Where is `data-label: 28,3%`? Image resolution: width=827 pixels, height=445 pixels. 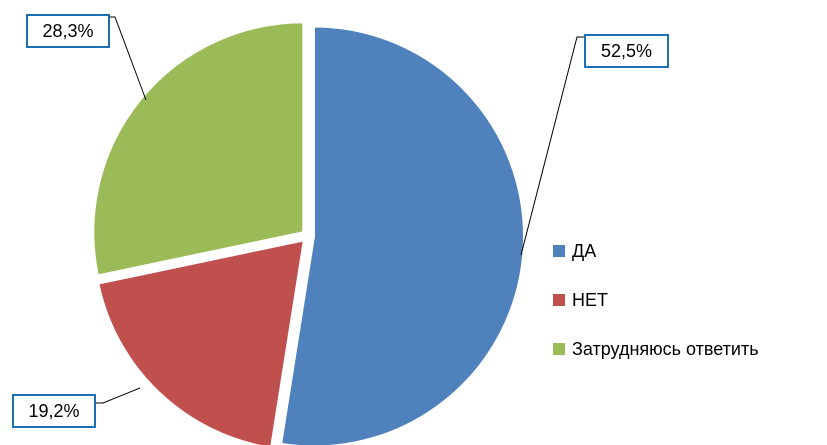
data-label: 28,3% is located at coordinates (67, 31).